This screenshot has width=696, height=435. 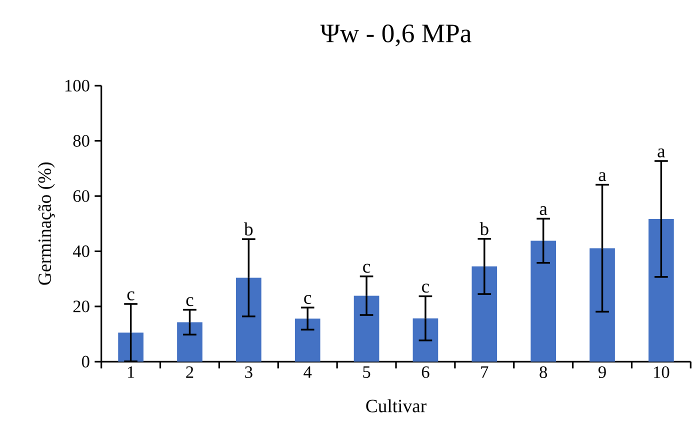 I want to click on x-tick-label: 9, so click(x=602, y=372).